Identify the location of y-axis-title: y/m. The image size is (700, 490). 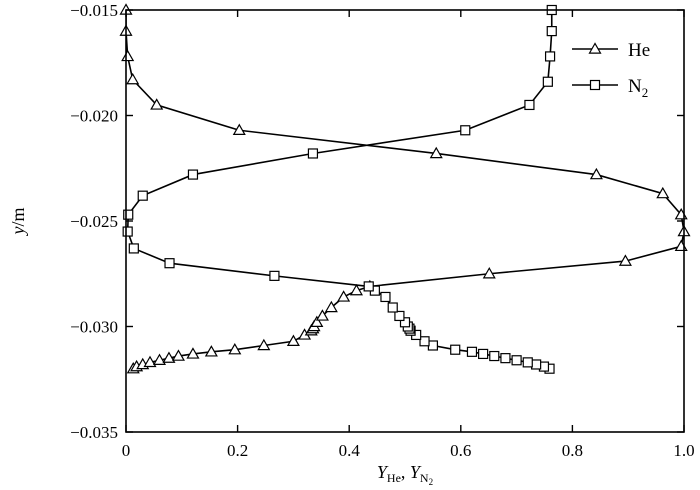
(18, 221).